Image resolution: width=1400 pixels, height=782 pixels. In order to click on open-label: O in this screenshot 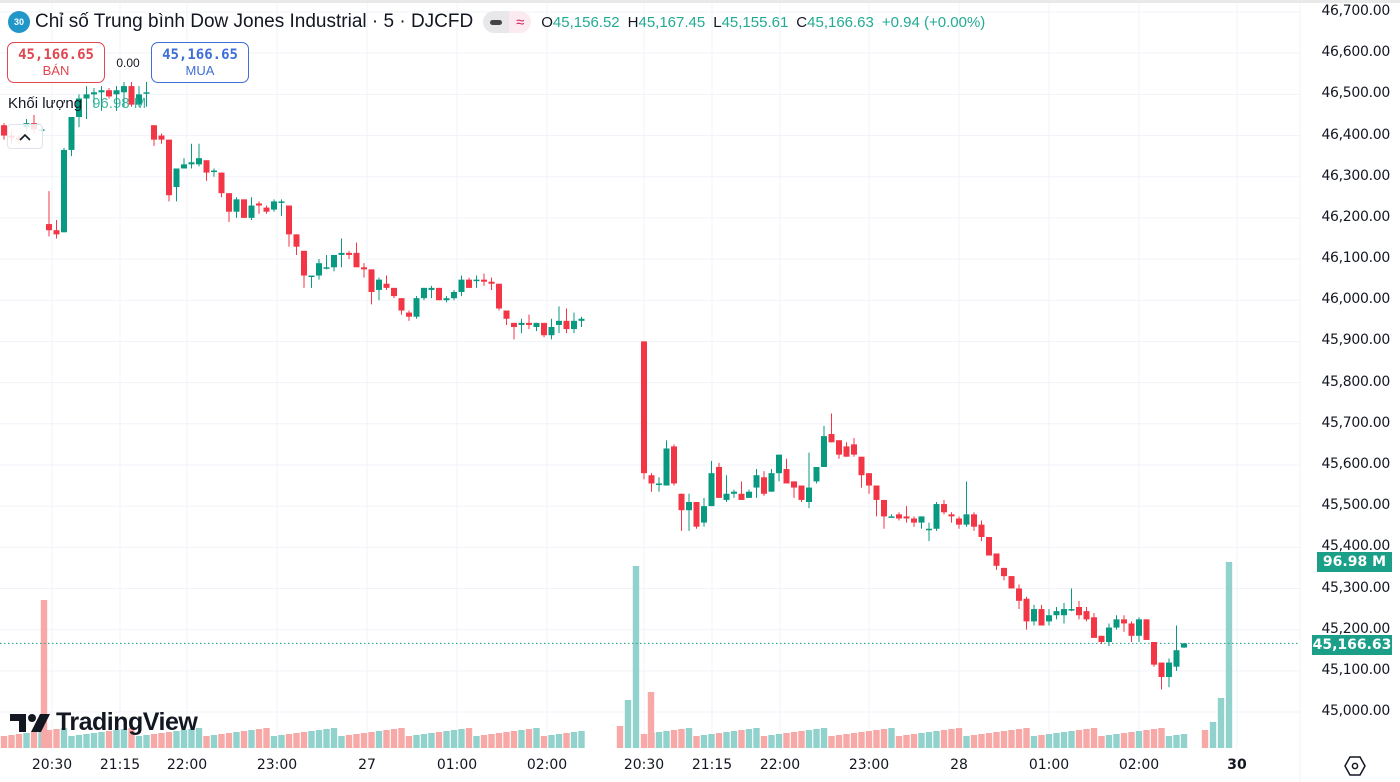, I will do `click(547, 22)`.